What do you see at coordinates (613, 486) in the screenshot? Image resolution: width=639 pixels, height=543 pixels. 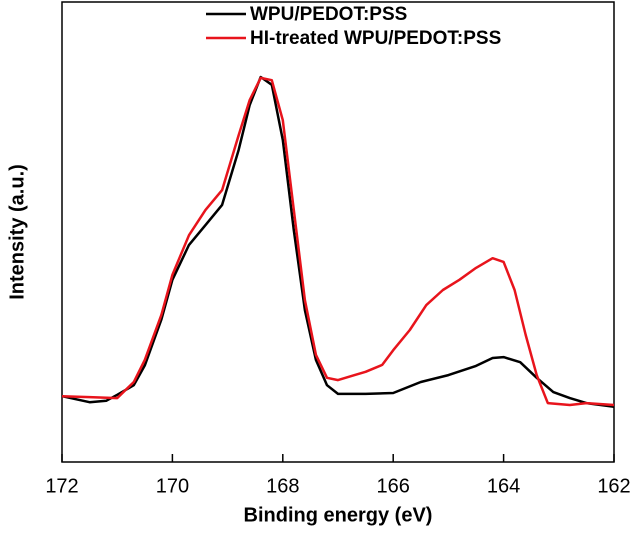 I see `x-tick-label: 162` at bounding box center [613, 486].